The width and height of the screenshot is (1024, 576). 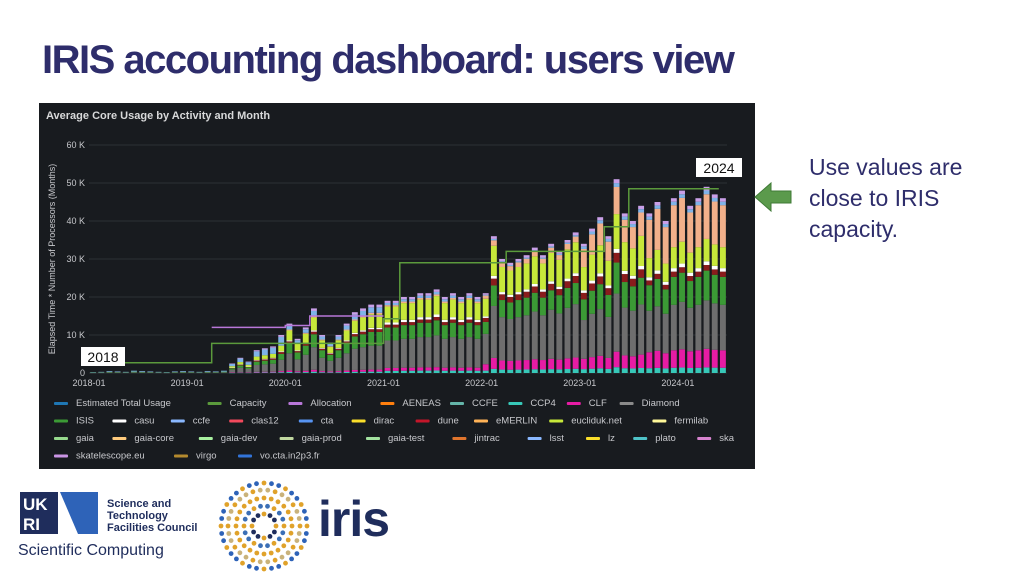 I want to click on legend-item-label: CCFE, so click(x=485, y=403).